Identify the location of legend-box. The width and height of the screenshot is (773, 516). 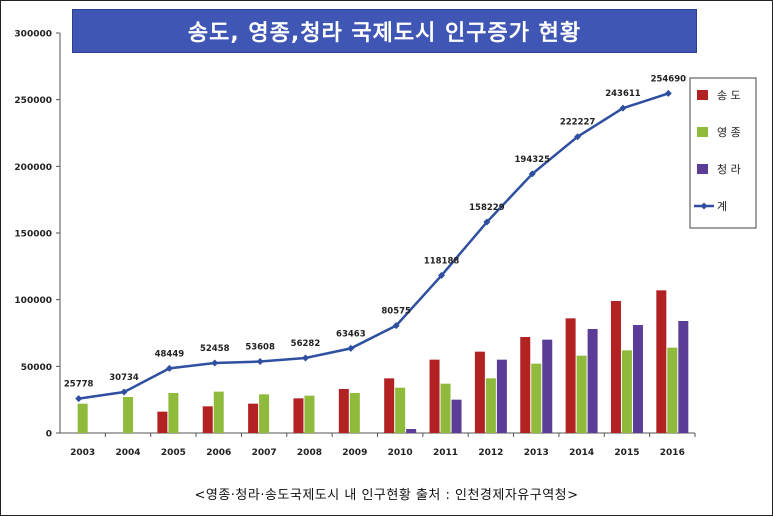
(723, 153).